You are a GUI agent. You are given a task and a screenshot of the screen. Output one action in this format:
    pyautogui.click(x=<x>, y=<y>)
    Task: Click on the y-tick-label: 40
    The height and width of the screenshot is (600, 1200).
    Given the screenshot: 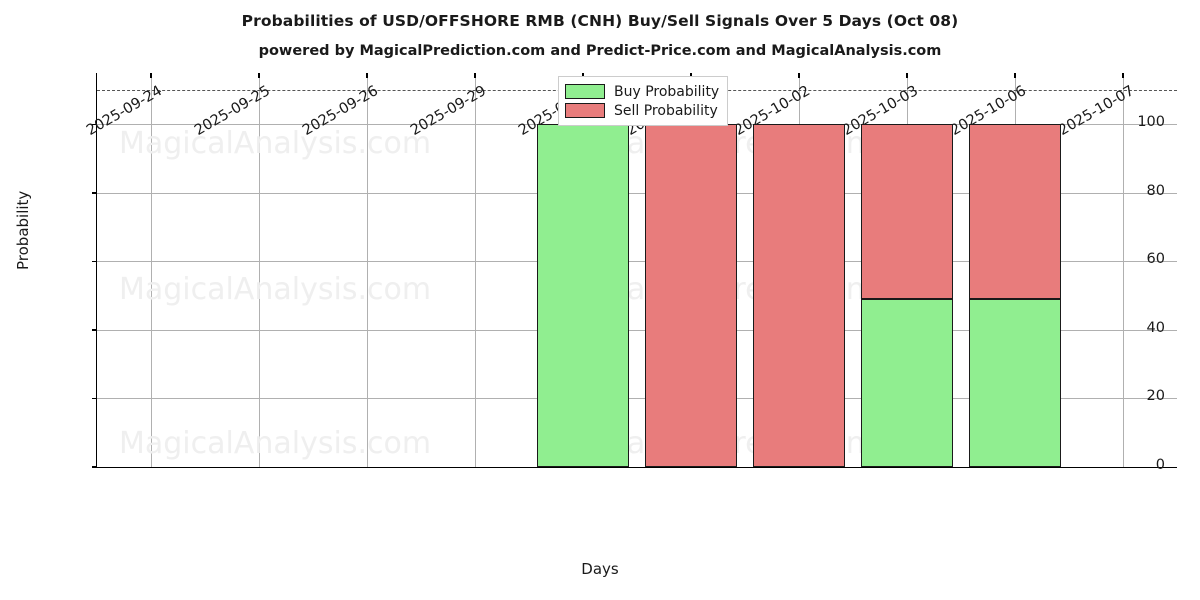 What is the action you would take?
    pyautogui.click(x=1155, y=327)
    